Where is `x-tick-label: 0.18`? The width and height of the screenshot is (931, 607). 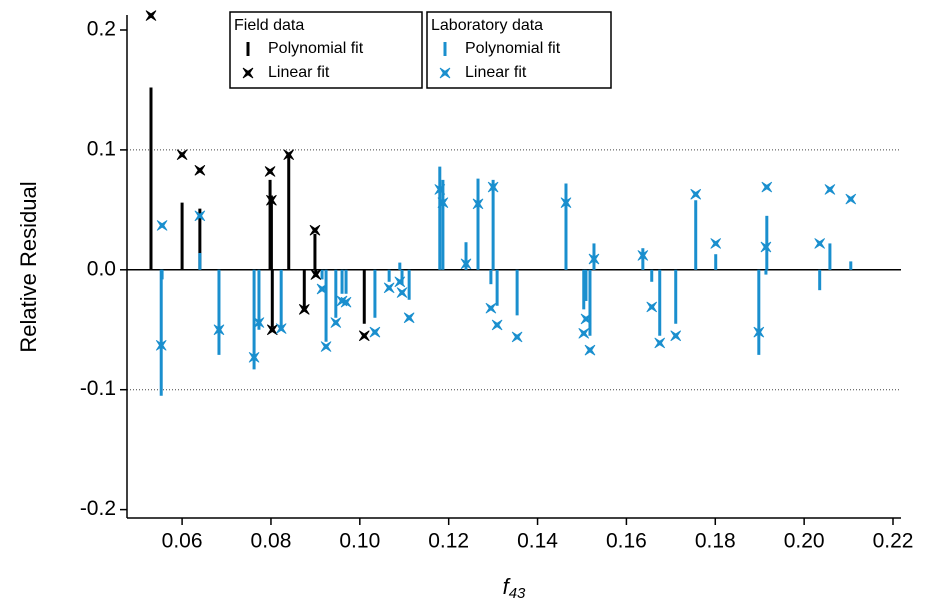 x-tick-label: 0.18 is located at coordinates (715, 541).